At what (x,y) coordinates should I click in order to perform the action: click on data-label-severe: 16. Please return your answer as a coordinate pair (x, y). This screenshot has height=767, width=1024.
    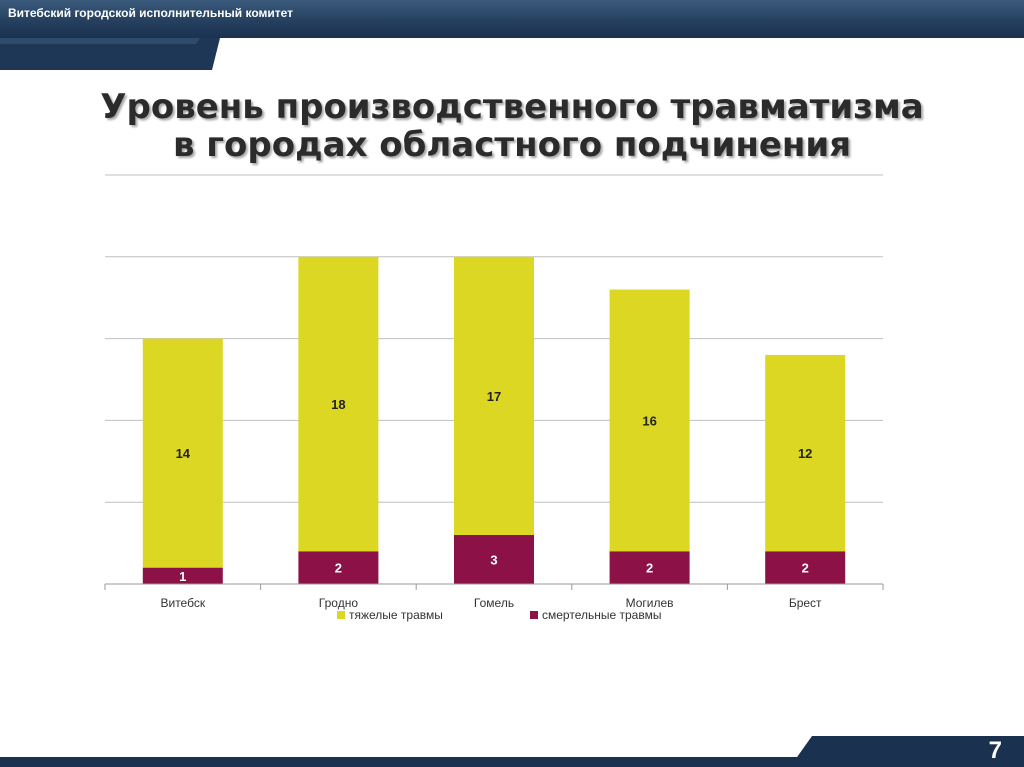
    Looking at the image, I should click on (649, 420).